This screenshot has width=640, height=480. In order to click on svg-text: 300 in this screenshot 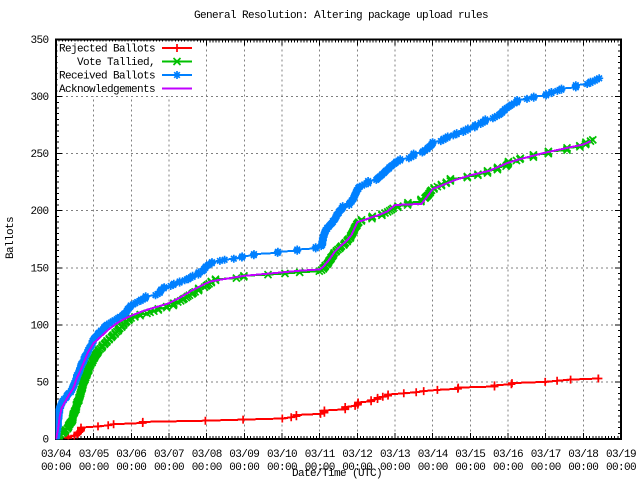, I will do `click(39, 98)`.